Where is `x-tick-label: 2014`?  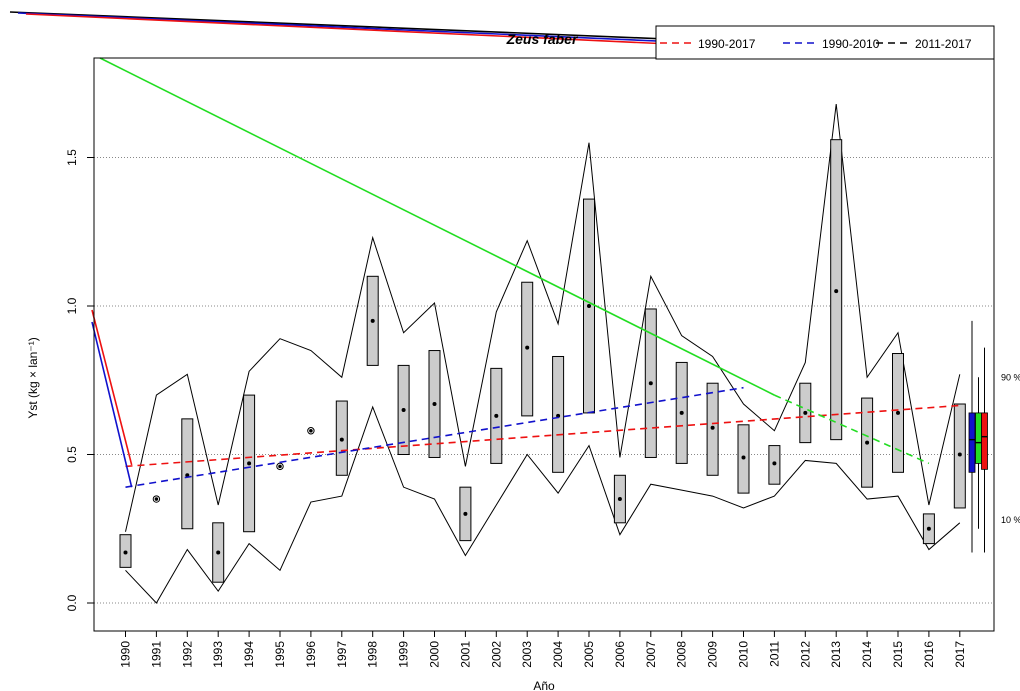
x-tick-label: 2014 is located at coordinates (867, 654).